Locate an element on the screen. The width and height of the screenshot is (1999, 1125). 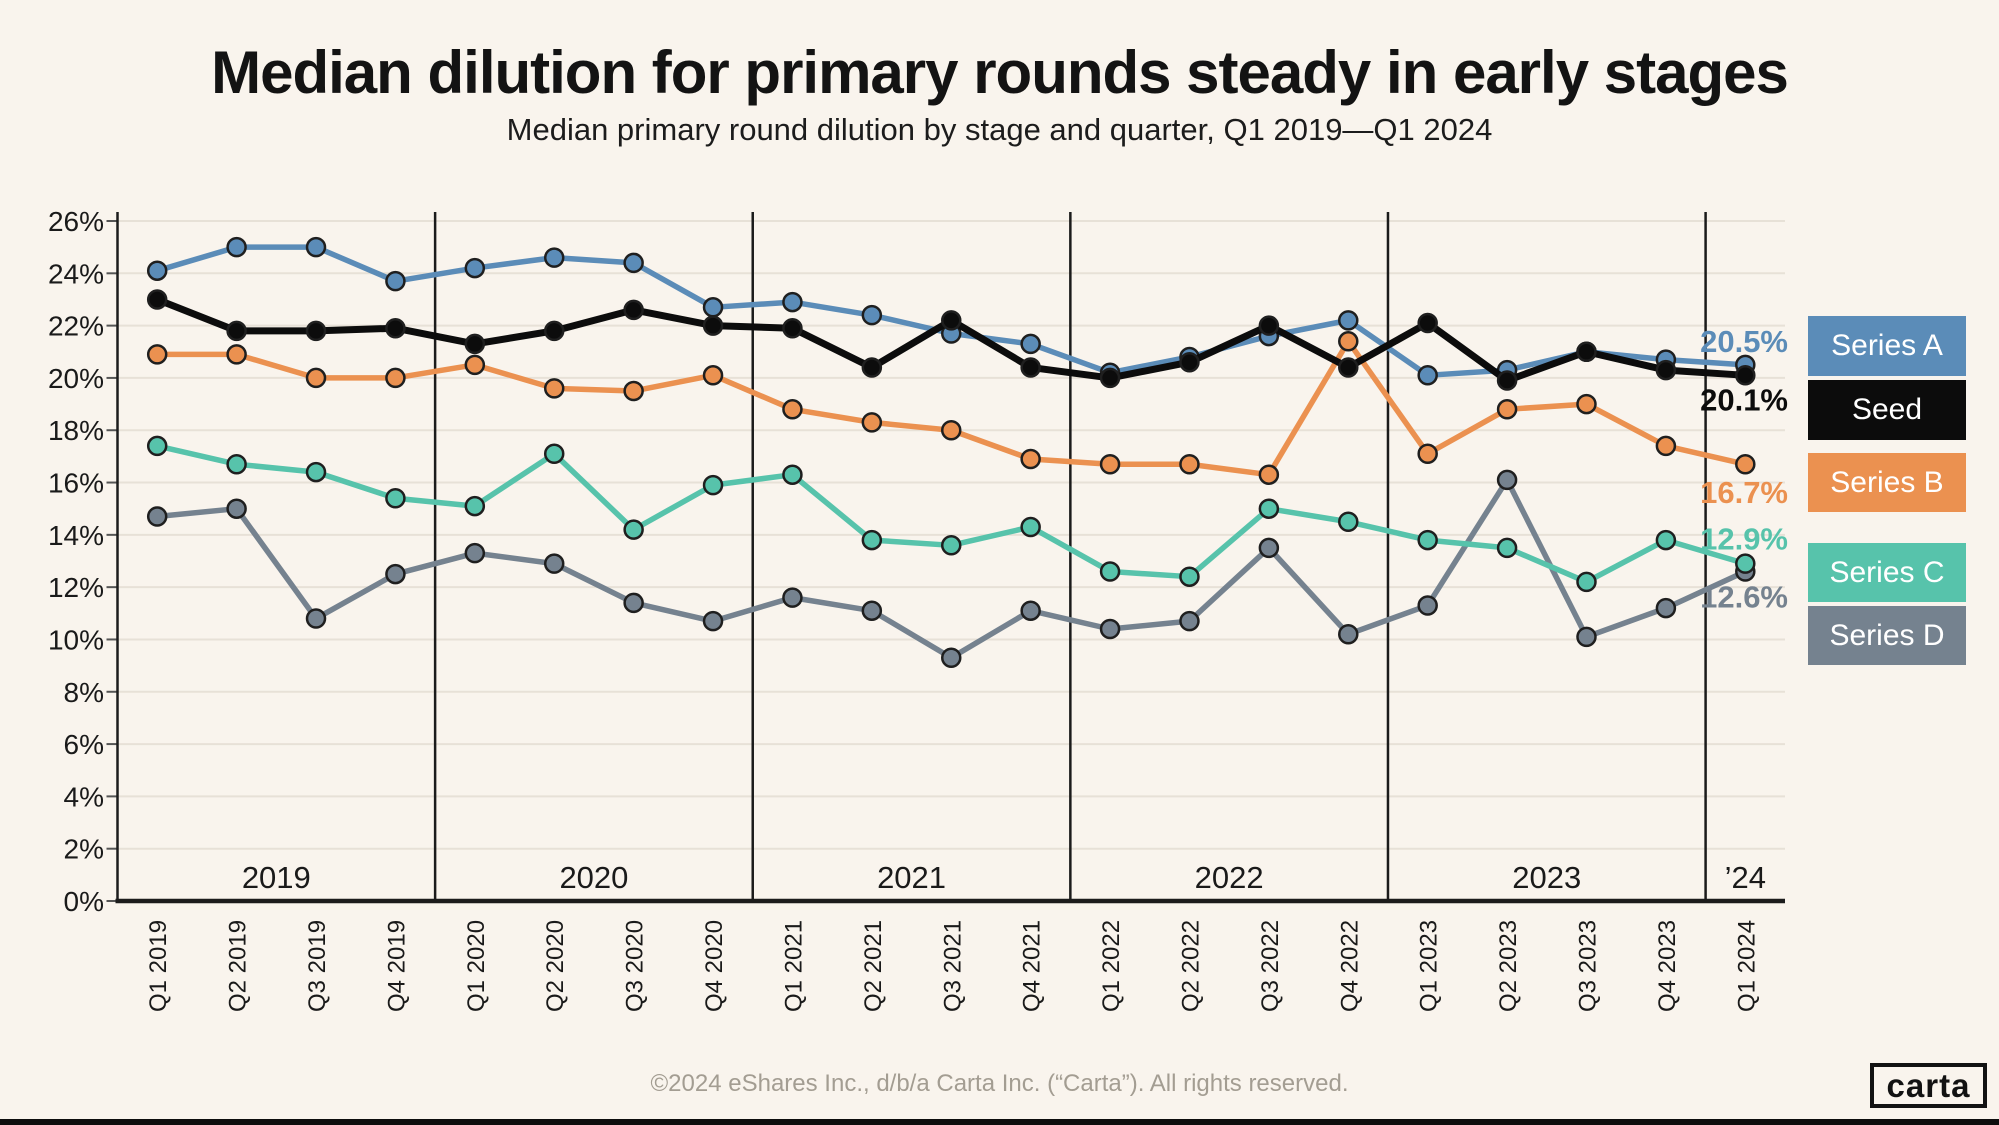
y-tick-label: 14% is located at coordinates (76, 535).